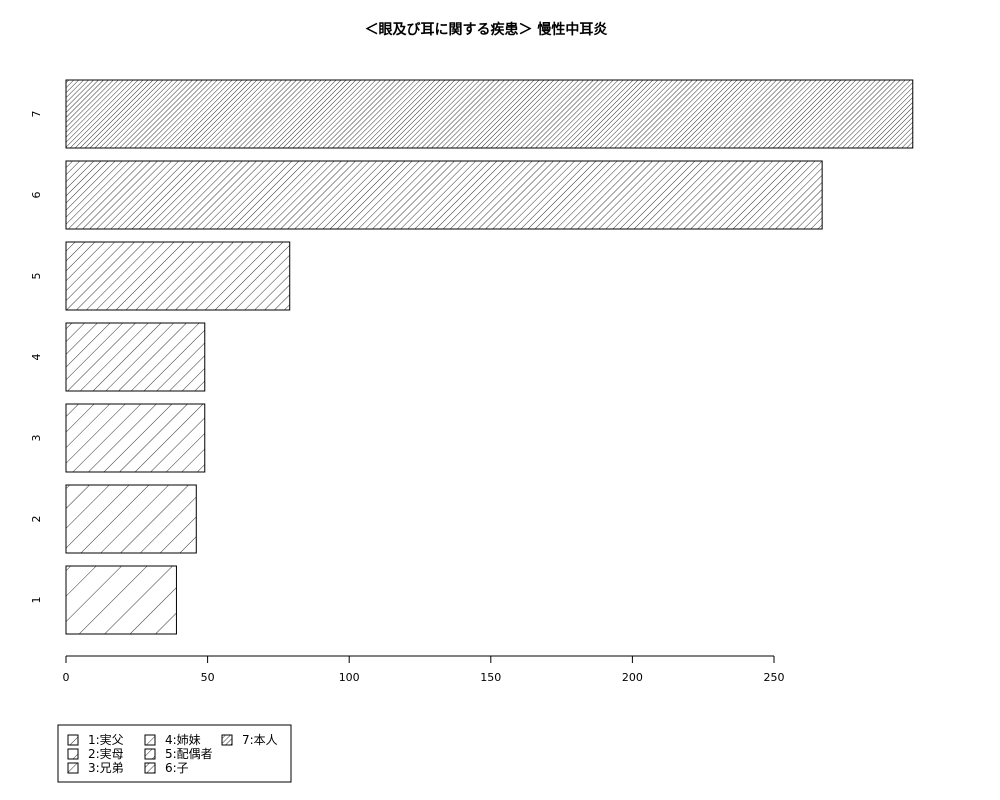  What do you see at coordinates (36, 114) in the screenshot?
I see `y-tick-label: 7` at bounding box center [36, 114].